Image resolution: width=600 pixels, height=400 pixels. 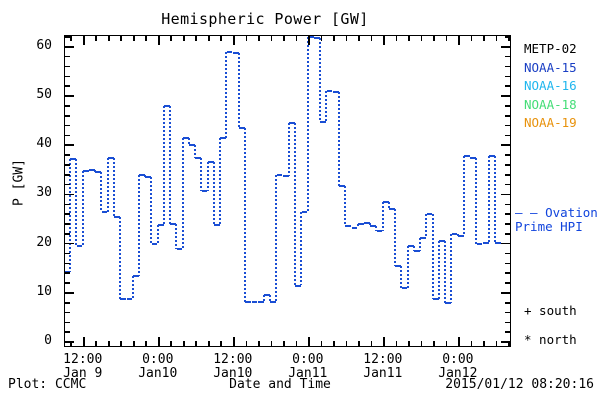 What do you see at coordinates (505, 145) in the screenshot?
I see `y-tick-major-right` at bounding box center [505, 145].